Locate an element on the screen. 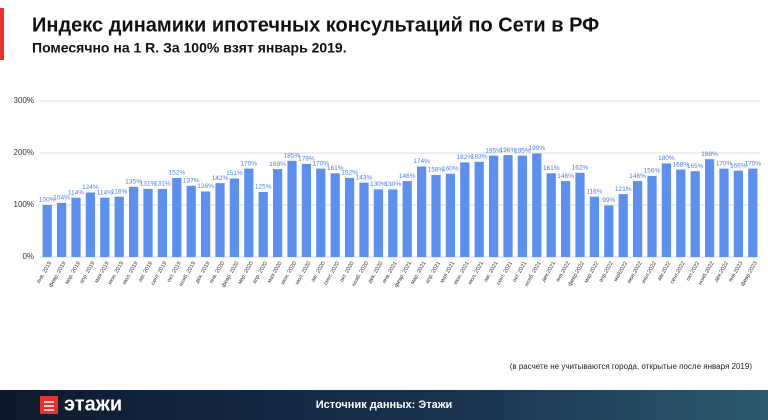 Image resolution: width=768 pixels, height=420 pixels. source: Источник данных: Этажи is located at coordinates (384, 405).